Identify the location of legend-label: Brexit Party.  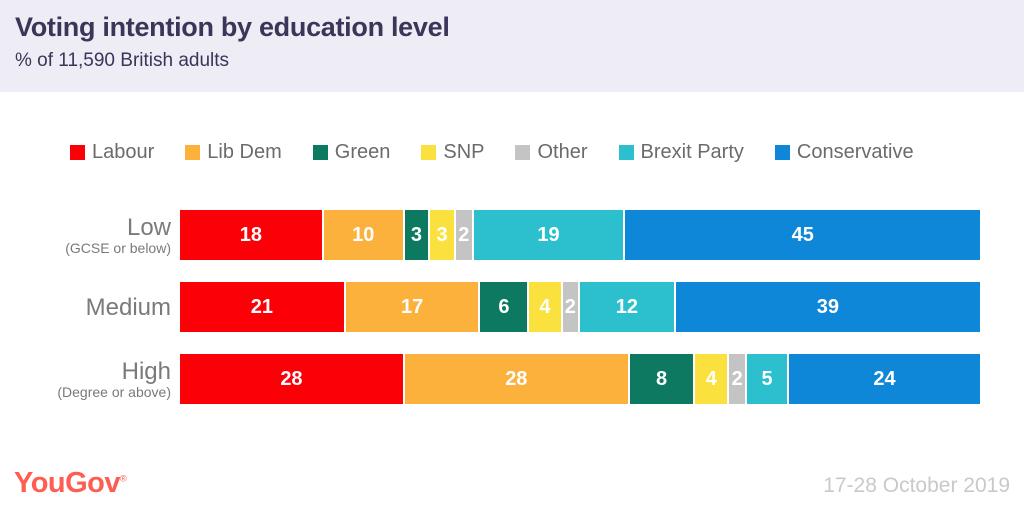
(692, 151).